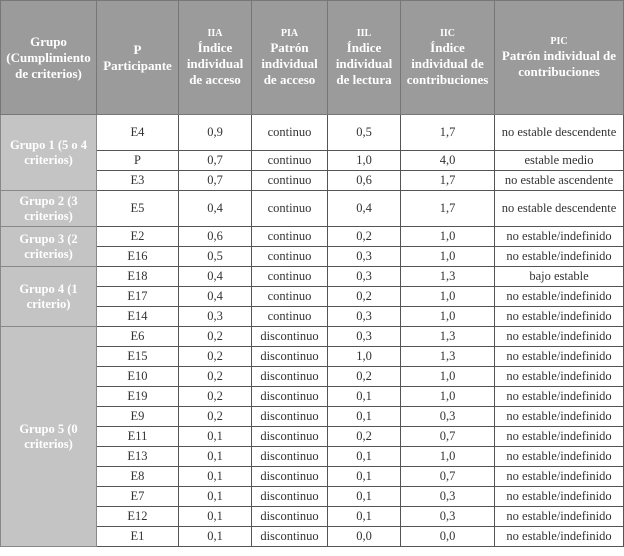  Describe the element at coordinates (289, 63) in the screenshot. I see `header-label: Patrón individual de acceso` at that location.